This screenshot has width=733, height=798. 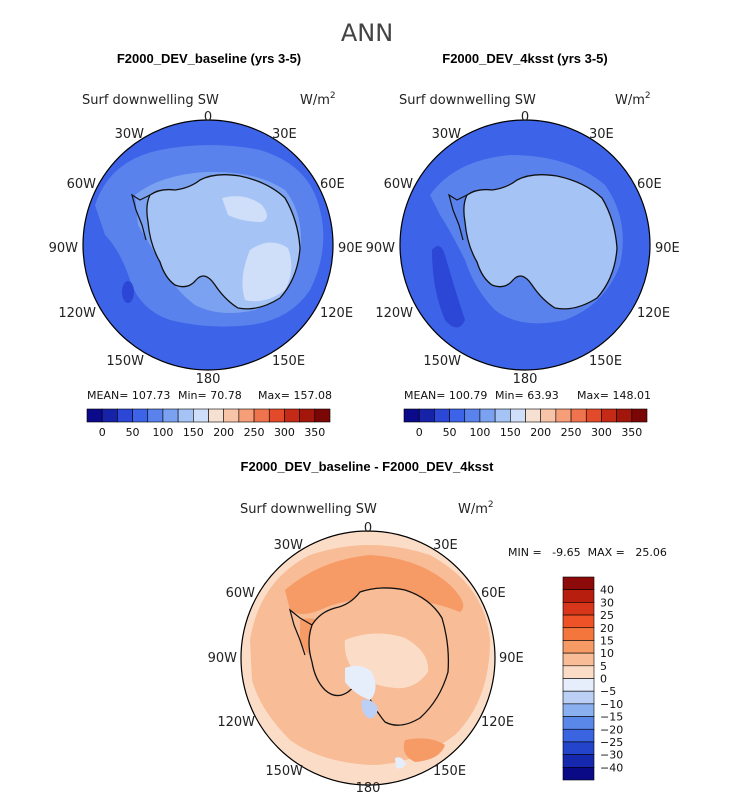 I want to click on stat-mean: MEAN= 107.73, so click(x=128, y=395).